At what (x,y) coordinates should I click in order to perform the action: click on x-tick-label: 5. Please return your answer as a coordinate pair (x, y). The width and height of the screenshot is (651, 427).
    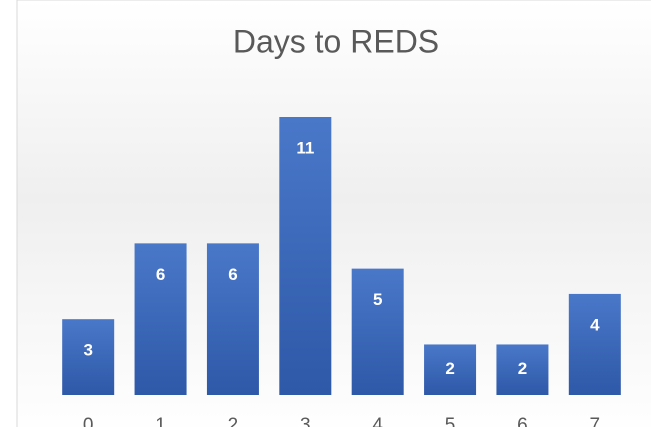
    Looking at the image, I should click on (450, 421).